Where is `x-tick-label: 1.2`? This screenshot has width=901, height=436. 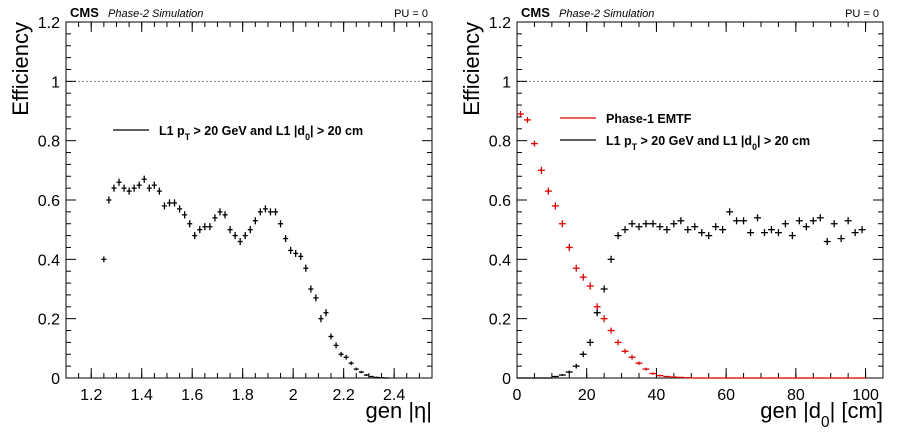
x-tick-label: 1.2 is located at coordinates (91, 395).